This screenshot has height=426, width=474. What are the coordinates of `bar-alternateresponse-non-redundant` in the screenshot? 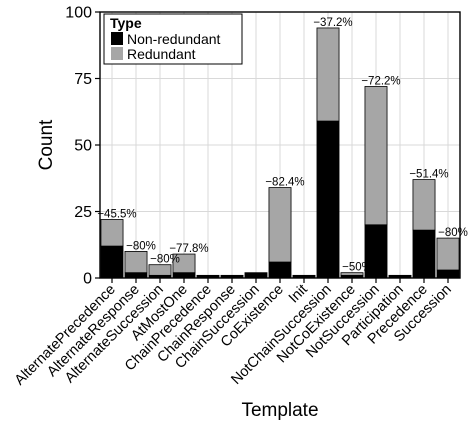 It's located at (136, 275).